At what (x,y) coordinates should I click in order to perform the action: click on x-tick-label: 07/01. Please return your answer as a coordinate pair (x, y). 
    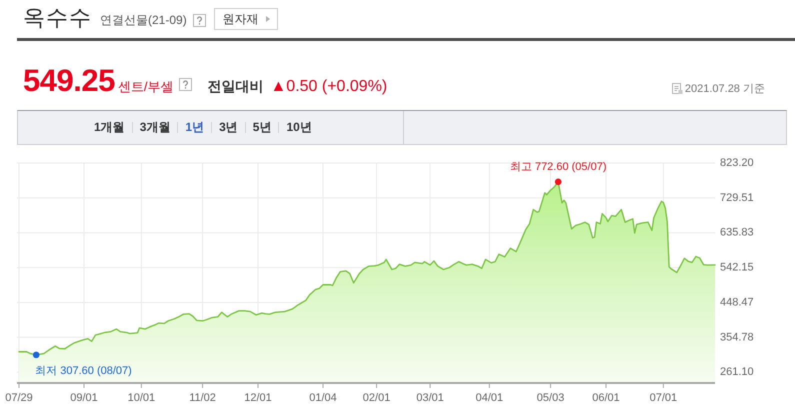
    Looking at the image, I should click on (664, 398).